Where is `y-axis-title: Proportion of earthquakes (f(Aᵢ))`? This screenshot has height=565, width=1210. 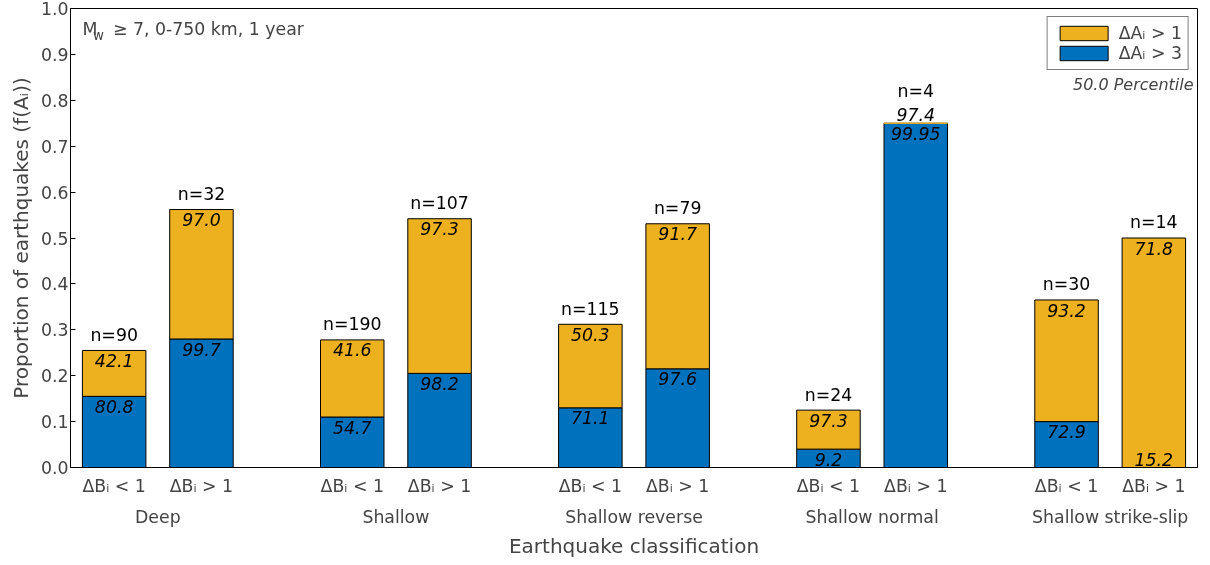
y-axis-title: Proportion of earthquakes (f(Aᵢ)) is located at coordinates (20, 238).